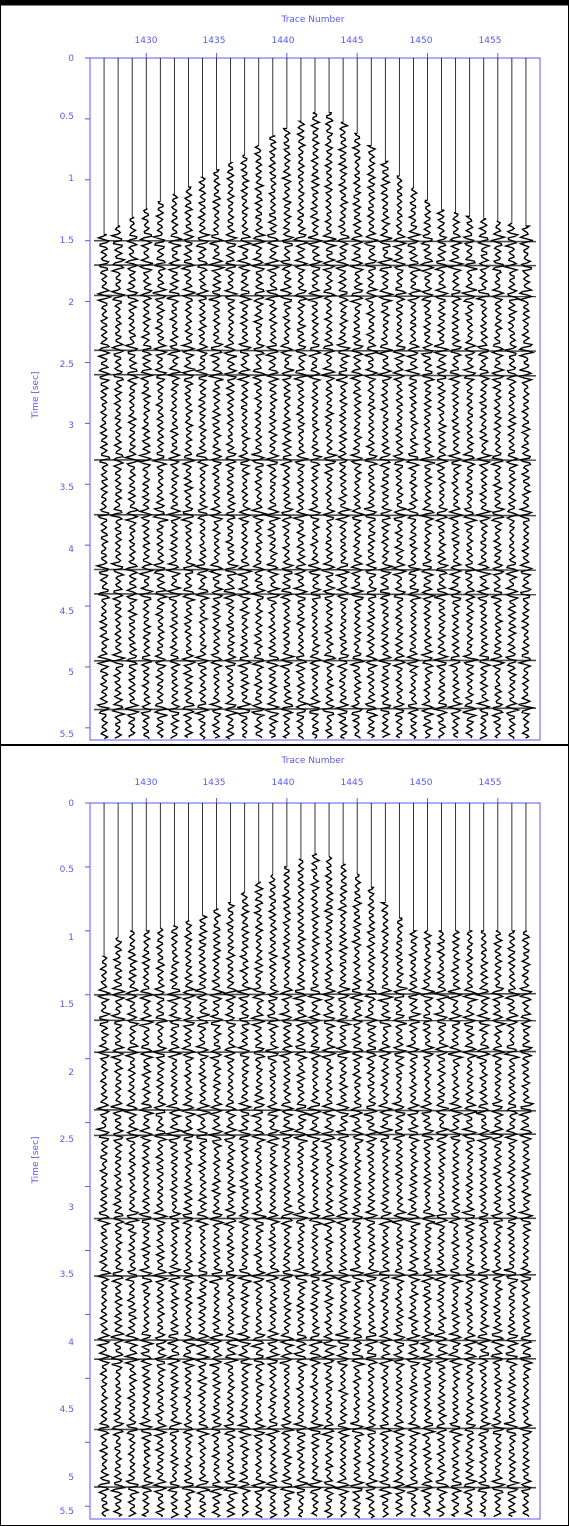 This screenshot has height=1526, width=569. Describe the element at coordinates (214, 41) in the screenshot. I see `x-tick-label: 1435` at that location.